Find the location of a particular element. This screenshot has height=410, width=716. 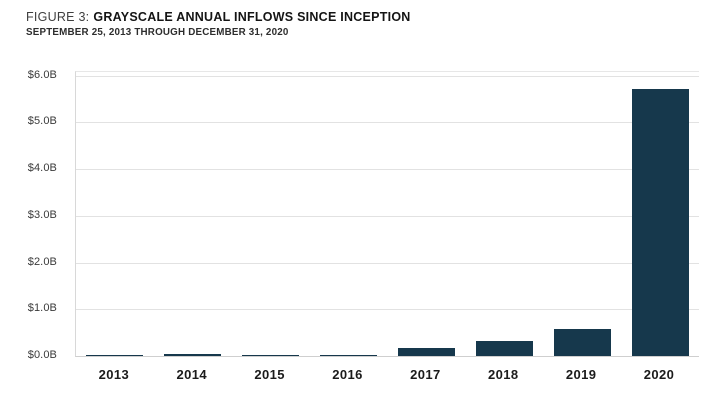

y-axis-tick-$3.0B: $3.0B is located at coordinates (42, 214).